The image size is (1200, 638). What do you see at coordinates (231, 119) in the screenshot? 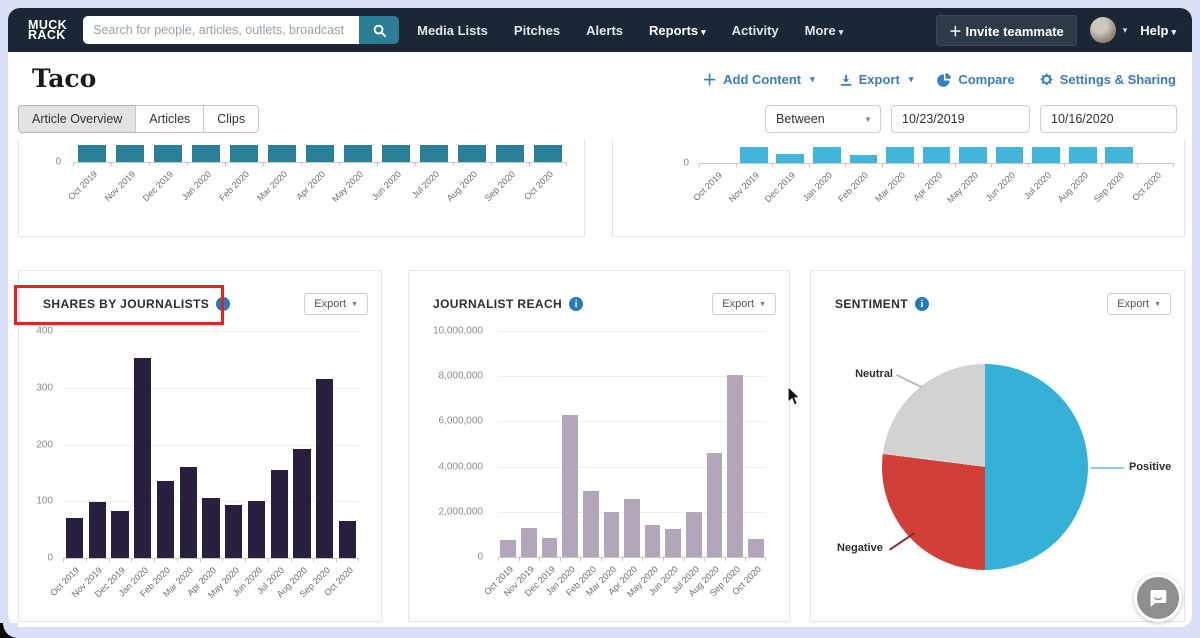
I see `tab-clips: Clips` at bounding box center [231, 119].